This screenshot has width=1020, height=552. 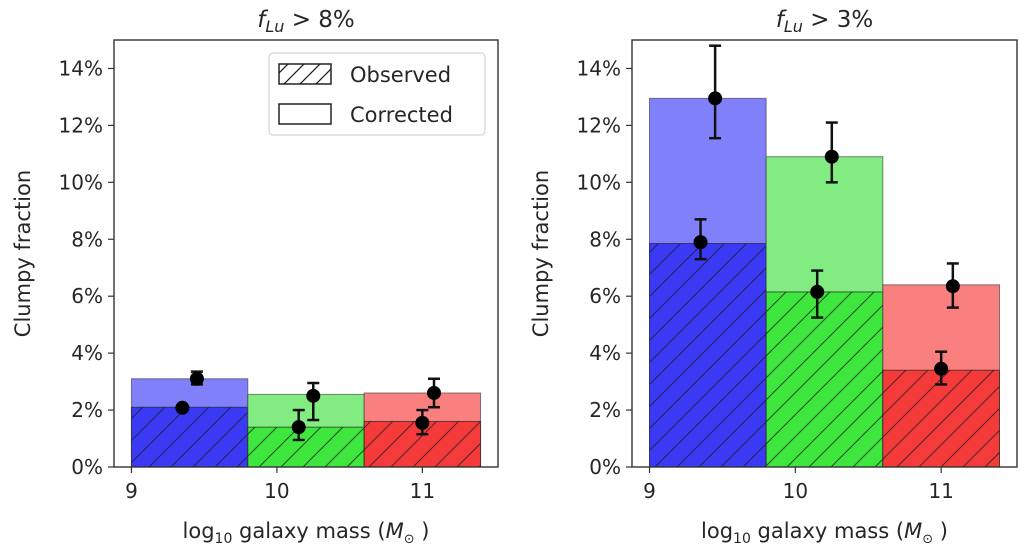 I want to click on chart-title: fLu > 8%, so click(x=306, y=21).